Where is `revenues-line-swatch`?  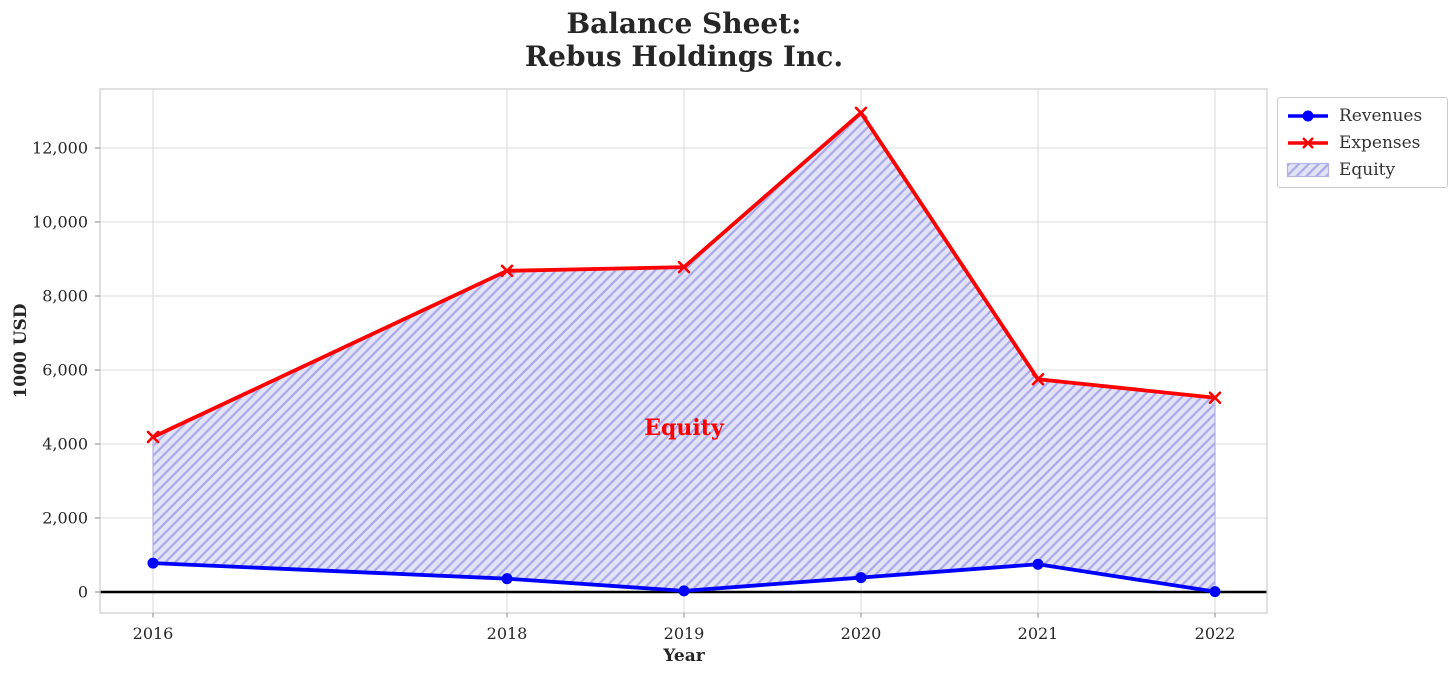
revenues-line-swatch is located at coordinates (1308, 115).